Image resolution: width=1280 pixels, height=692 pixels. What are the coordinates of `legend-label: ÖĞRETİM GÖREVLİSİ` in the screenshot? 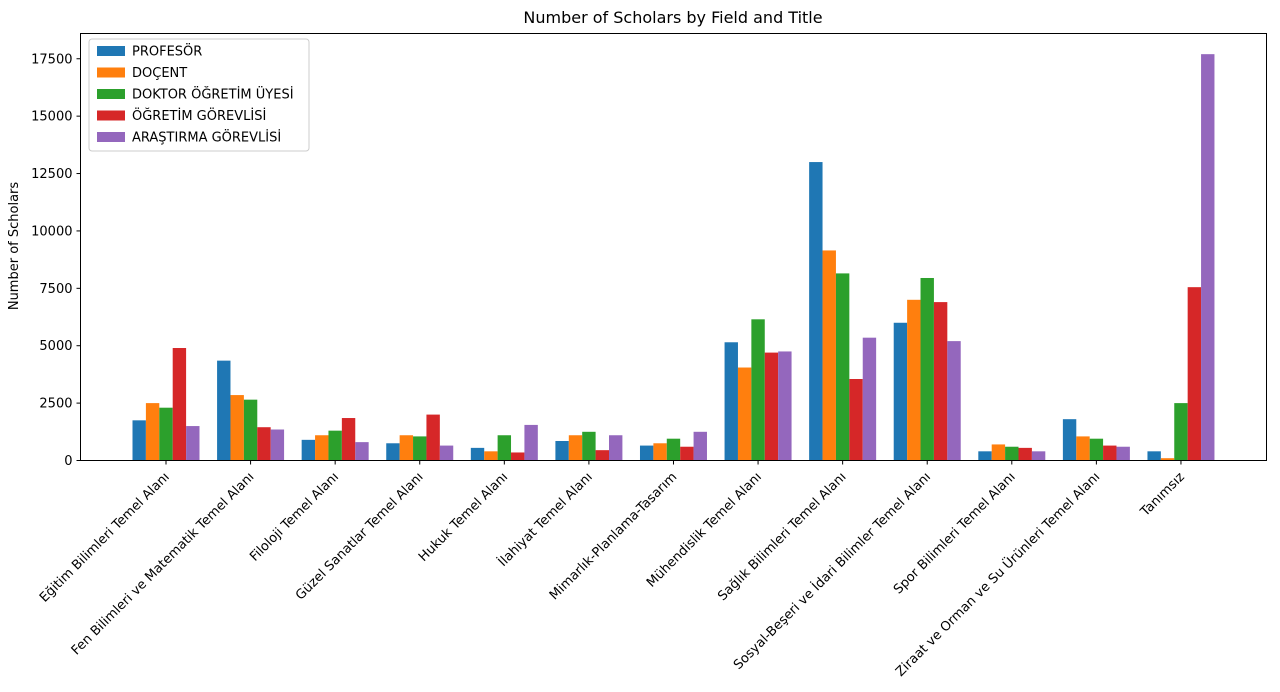 It's located at (199, 115).